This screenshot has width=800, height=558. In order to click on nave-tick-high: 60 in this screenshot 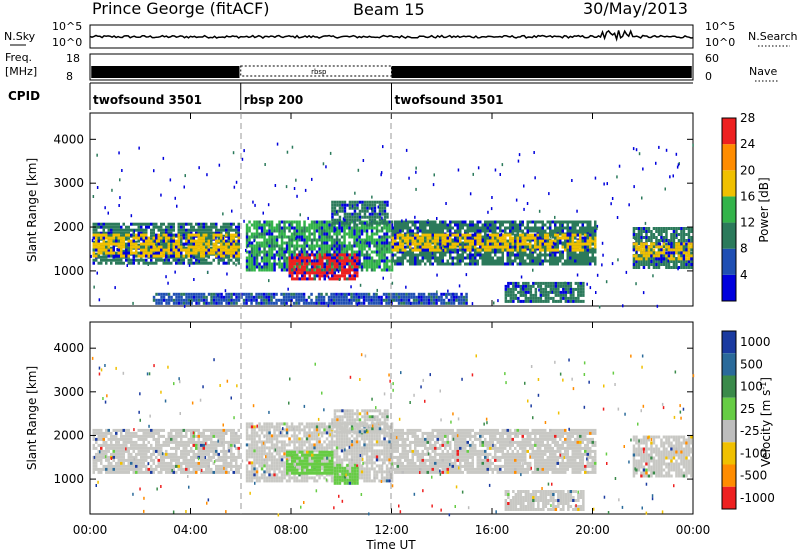, I will do `click(712, 58)`.